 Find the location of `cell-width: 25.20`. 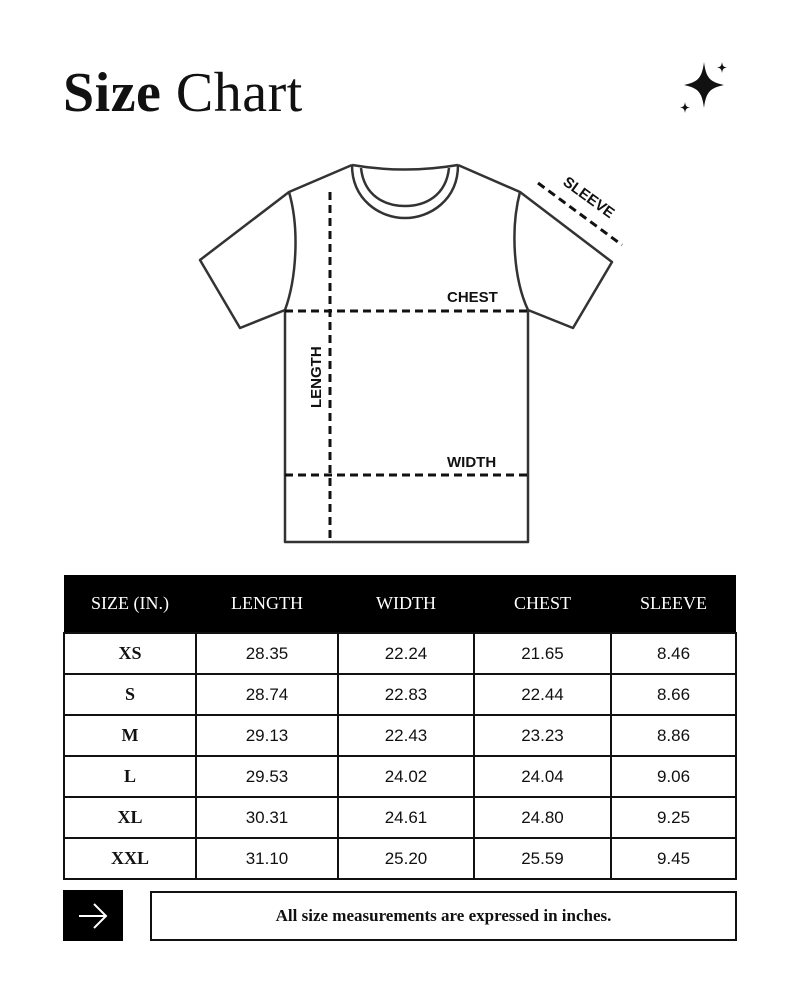

cell-width: 25.20 is located at coordinates (406, 858).